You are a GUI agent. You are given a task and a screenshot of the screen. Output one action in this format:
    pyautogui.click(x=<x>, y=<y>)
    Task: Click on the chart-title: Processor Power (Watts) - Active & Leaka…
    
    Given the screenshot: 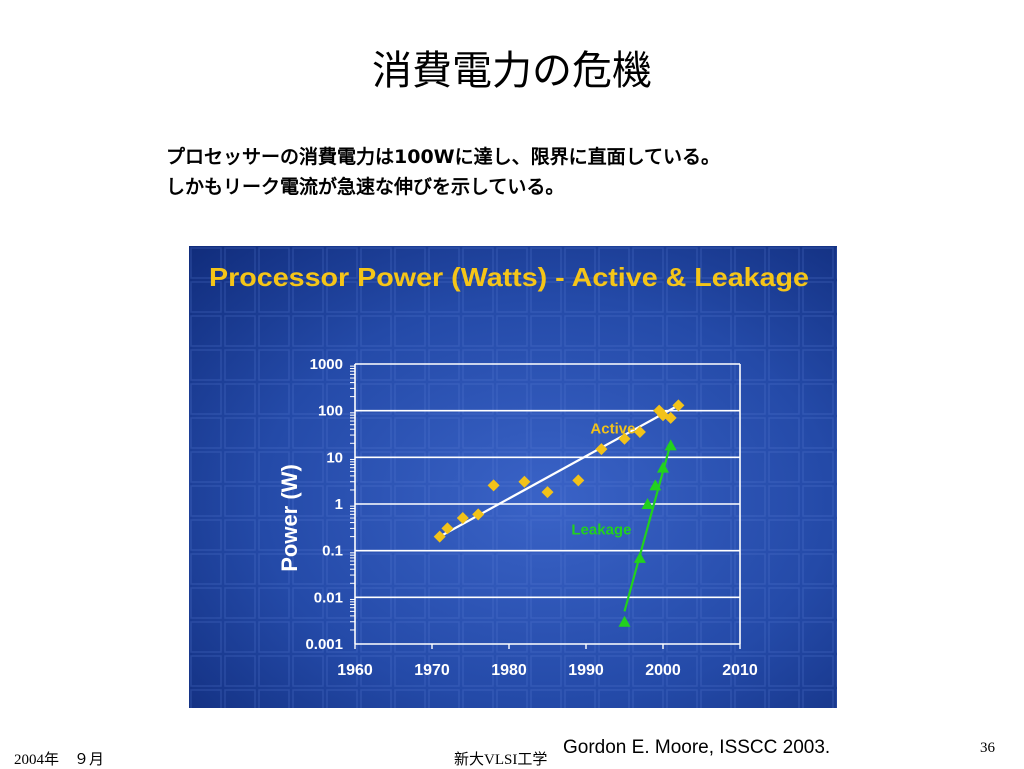 What is the action you would take?
    pyautogui.click(x=509, y=277)
    